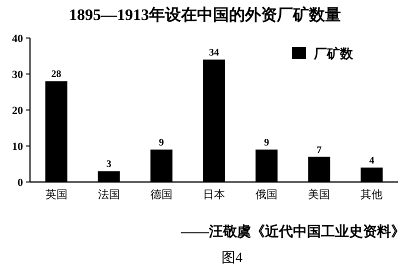  I want to click on data-label: 28, so click(56, 74).